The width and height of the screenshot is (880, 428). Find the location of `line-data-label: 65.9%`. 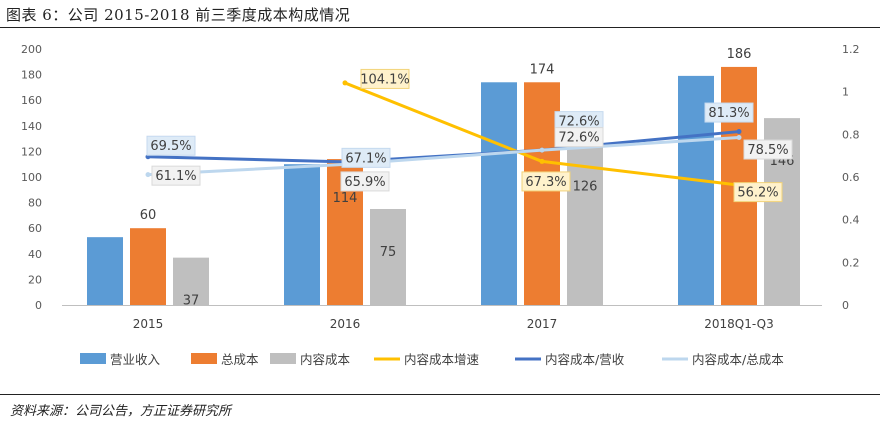

line-data-label: 65.9% is located at coordinates (364, 182).